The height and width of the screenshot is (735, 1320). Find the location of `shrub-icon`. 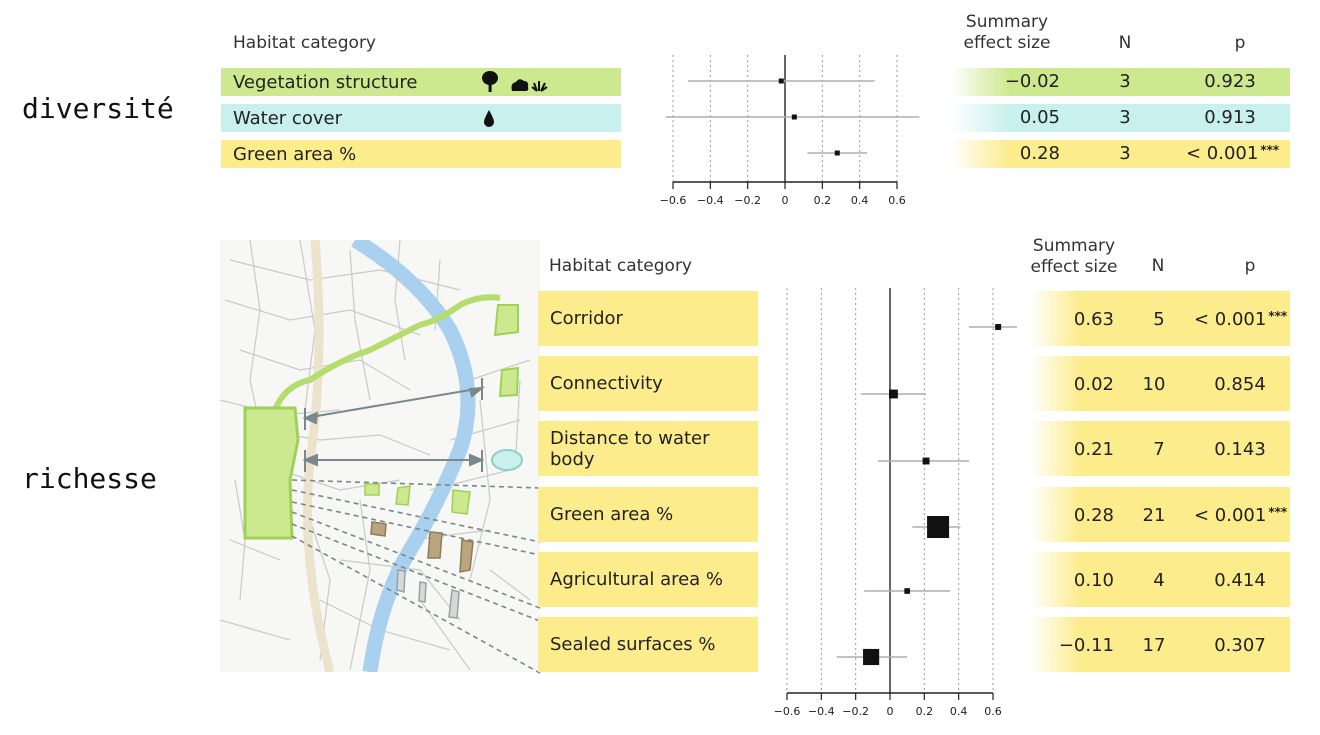

shrub-icon is located at coordinates (520, 85).